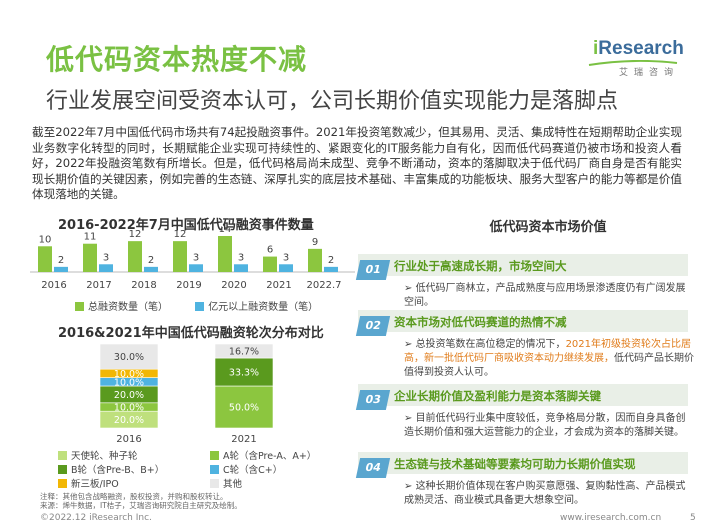 Image resolution: width=710 pixels, height=532 pixels. What do you see at coordinates (177, 59) in the screenshot?
I see `page-title: 低代码资本热度不减` at bounding box center [177, 59].